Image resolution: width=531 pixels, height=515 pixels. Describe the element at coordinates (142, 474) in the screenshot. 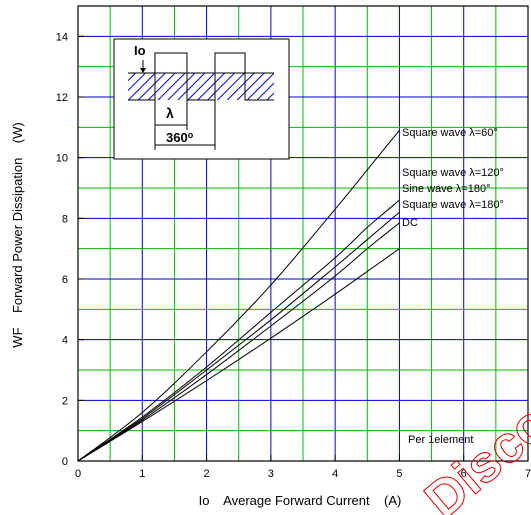

I see `x-tick-label: 1` at that location.